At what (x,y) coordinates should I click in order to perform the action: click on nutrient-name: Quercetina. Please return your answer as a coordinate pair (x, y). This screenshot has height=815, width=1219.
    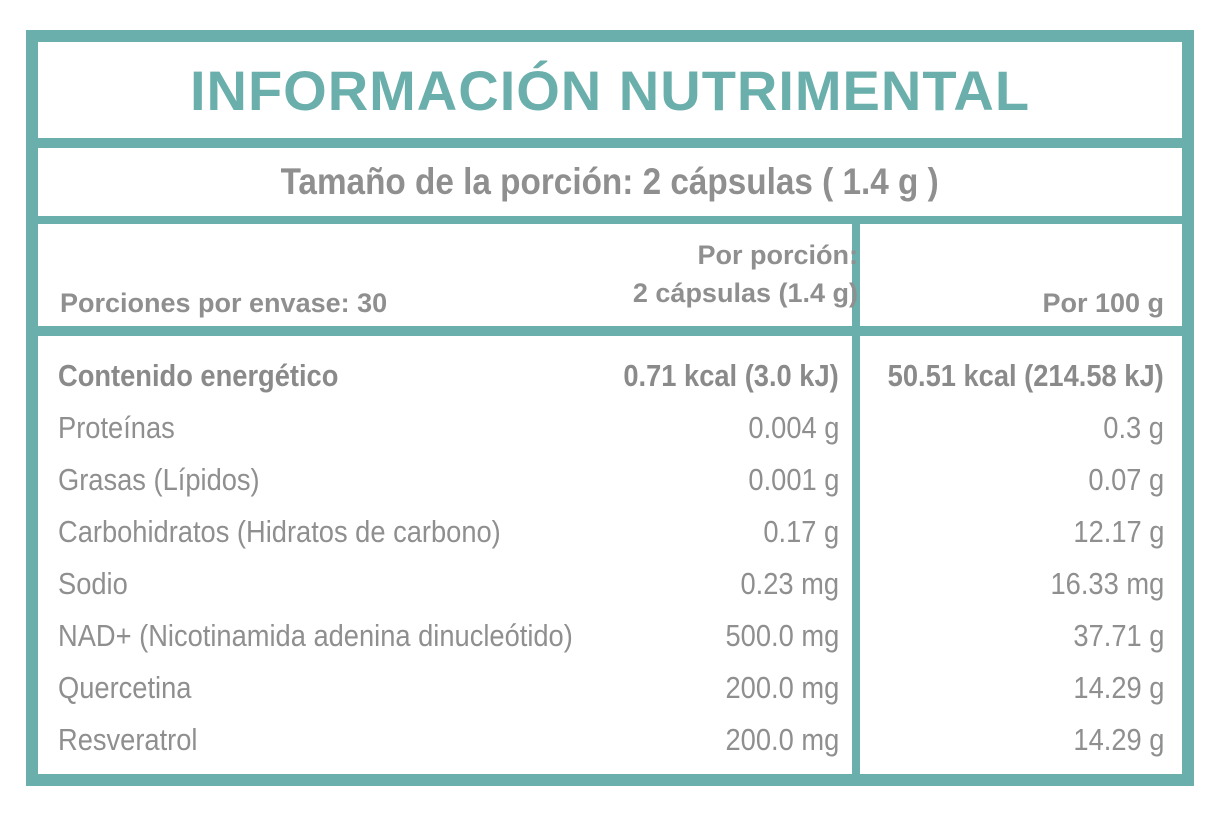
    Looking at the image, I should click on (125, 687).